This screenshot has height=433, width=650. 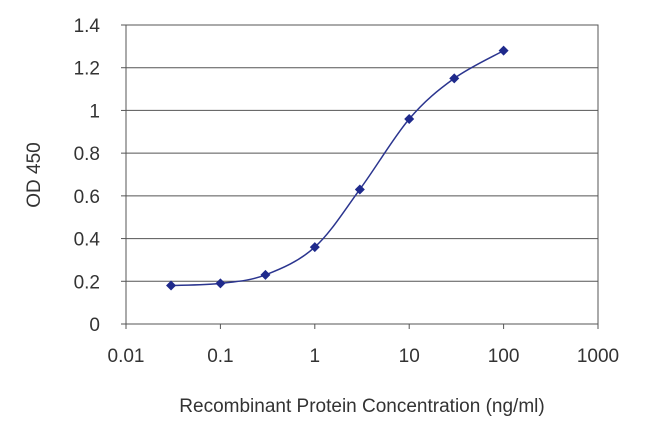 What do you see at coordinates (220, 356) in the screenshot?
I see `x-tick-label: 0.1` at bounding box center [220, 356].